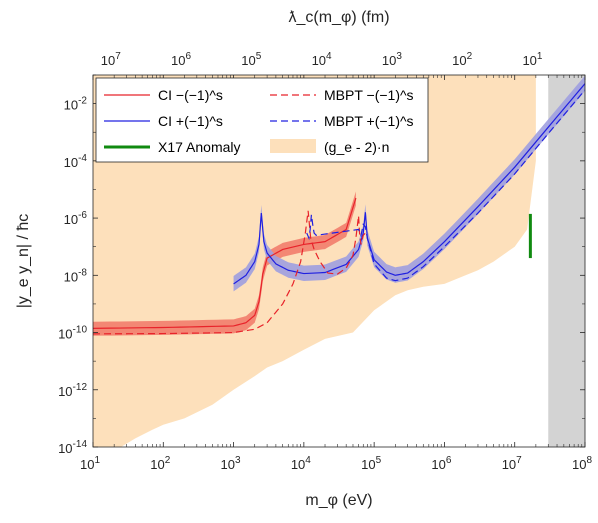 The height and width of the screenshot is (523, 598). What do you see at coordinates (262, 120) in the screenshot?
I see `legend-box` at bounding box center [262, 120].